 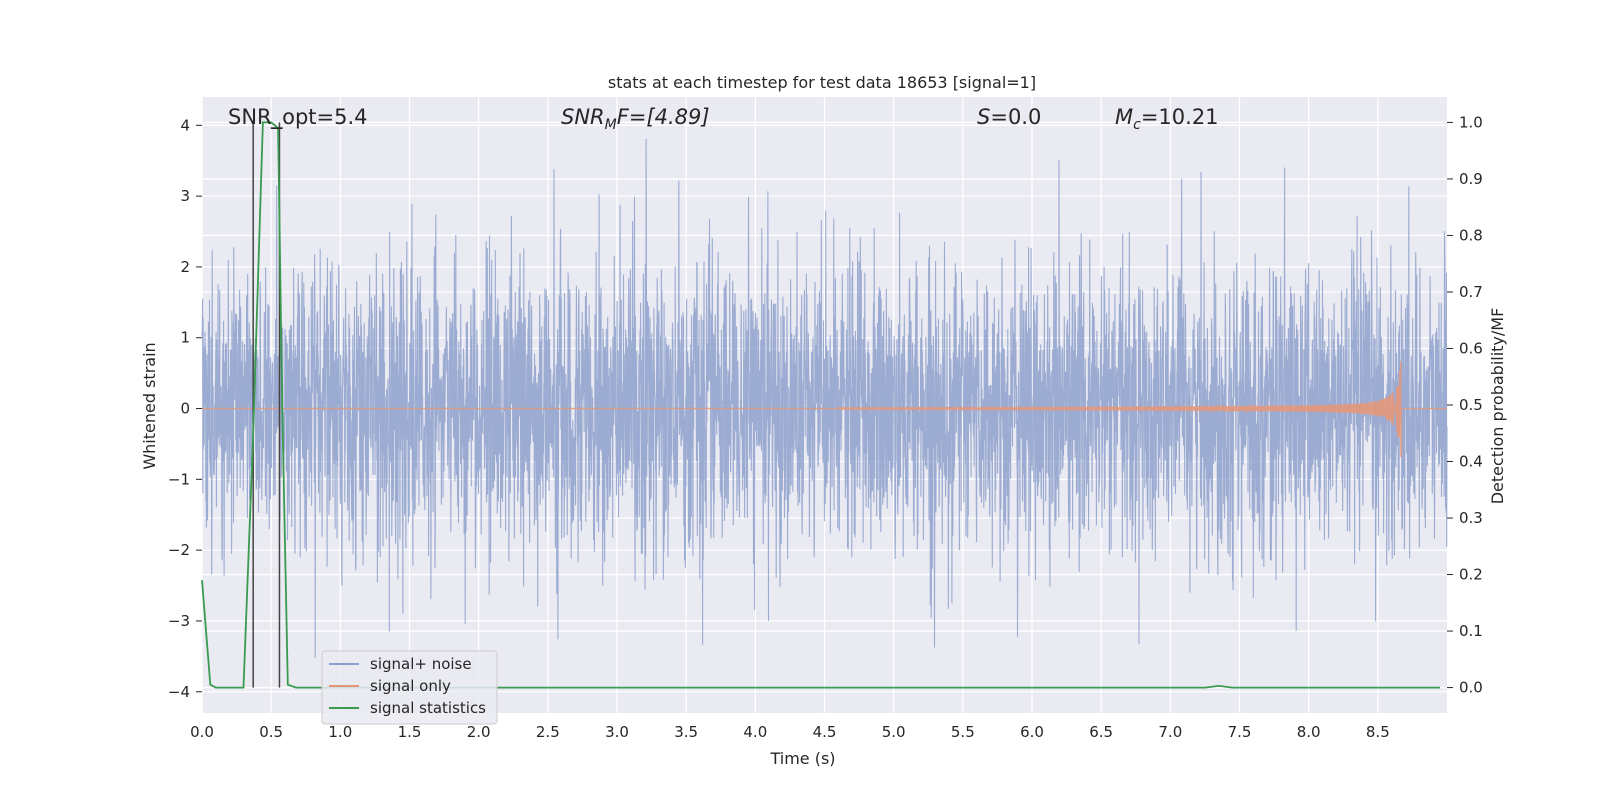 I want to click on s-symbol: S, so click(x=983, y=117).